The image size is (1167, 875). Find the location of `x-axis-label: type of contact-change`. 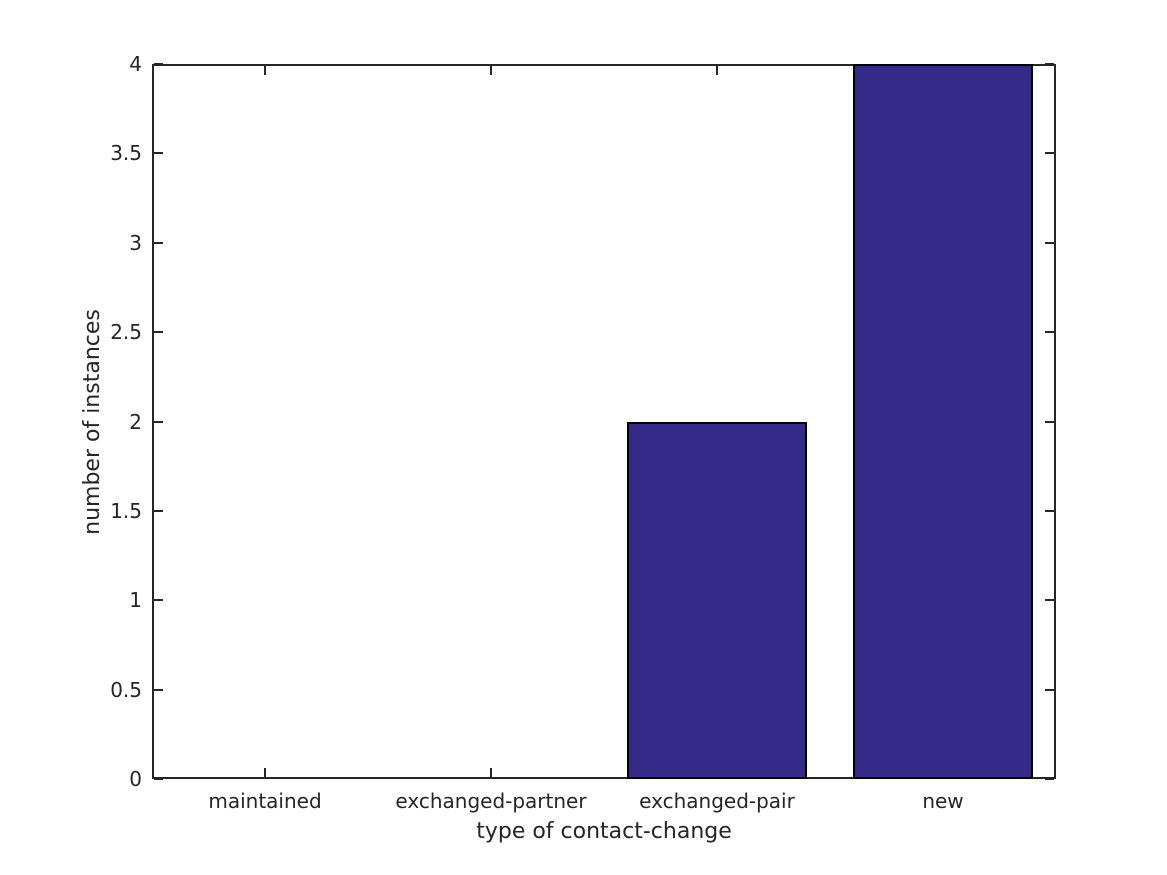

x-axis-label: type of contact-change is located at coordinates (604, 831).